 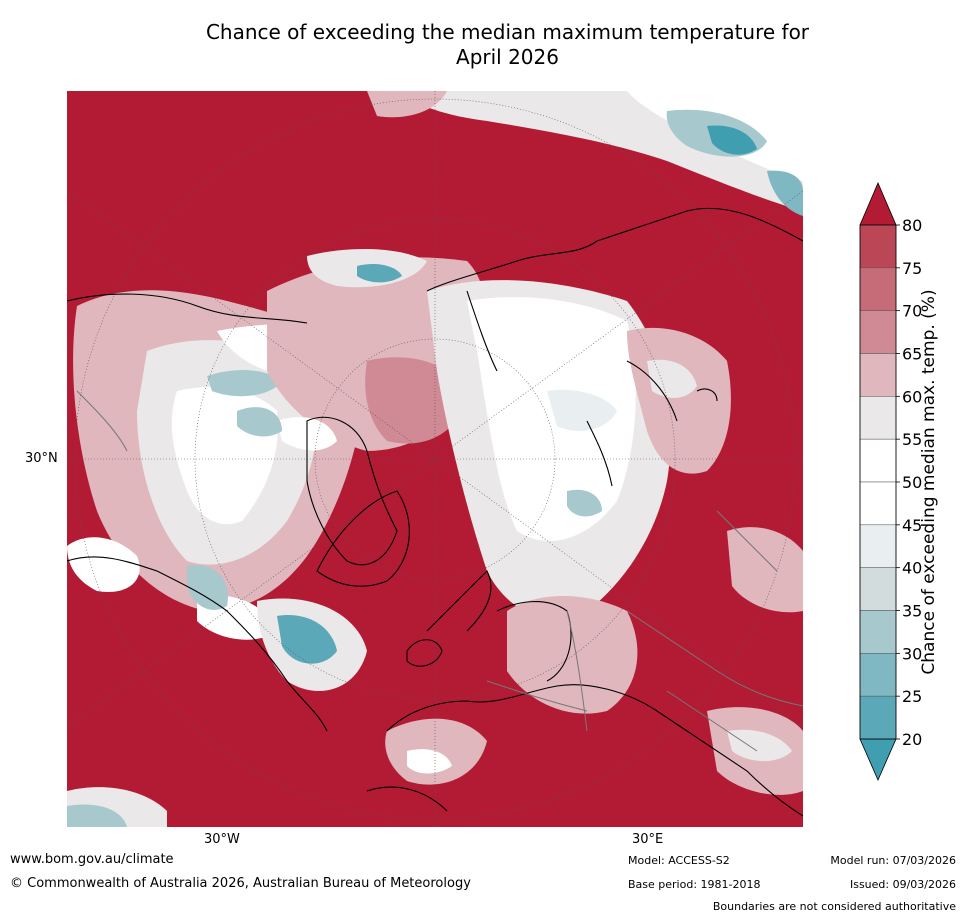 What do you see at coordinates (912, 611) in the screenshot?
I see `colorbar-tick-label-35: 35` at bounding box center [912, 611].